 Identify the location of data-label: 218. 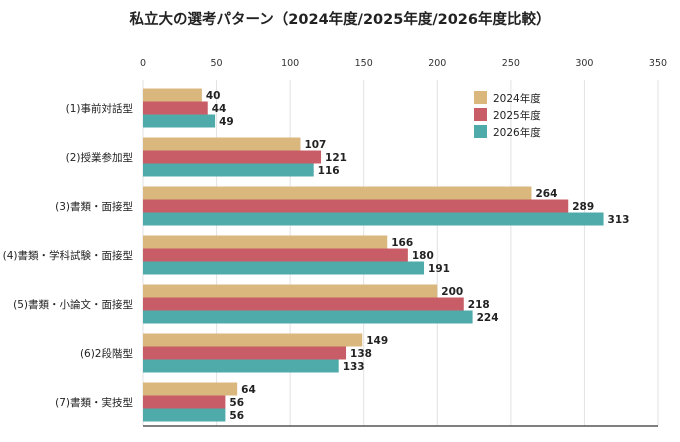
(479, 305).